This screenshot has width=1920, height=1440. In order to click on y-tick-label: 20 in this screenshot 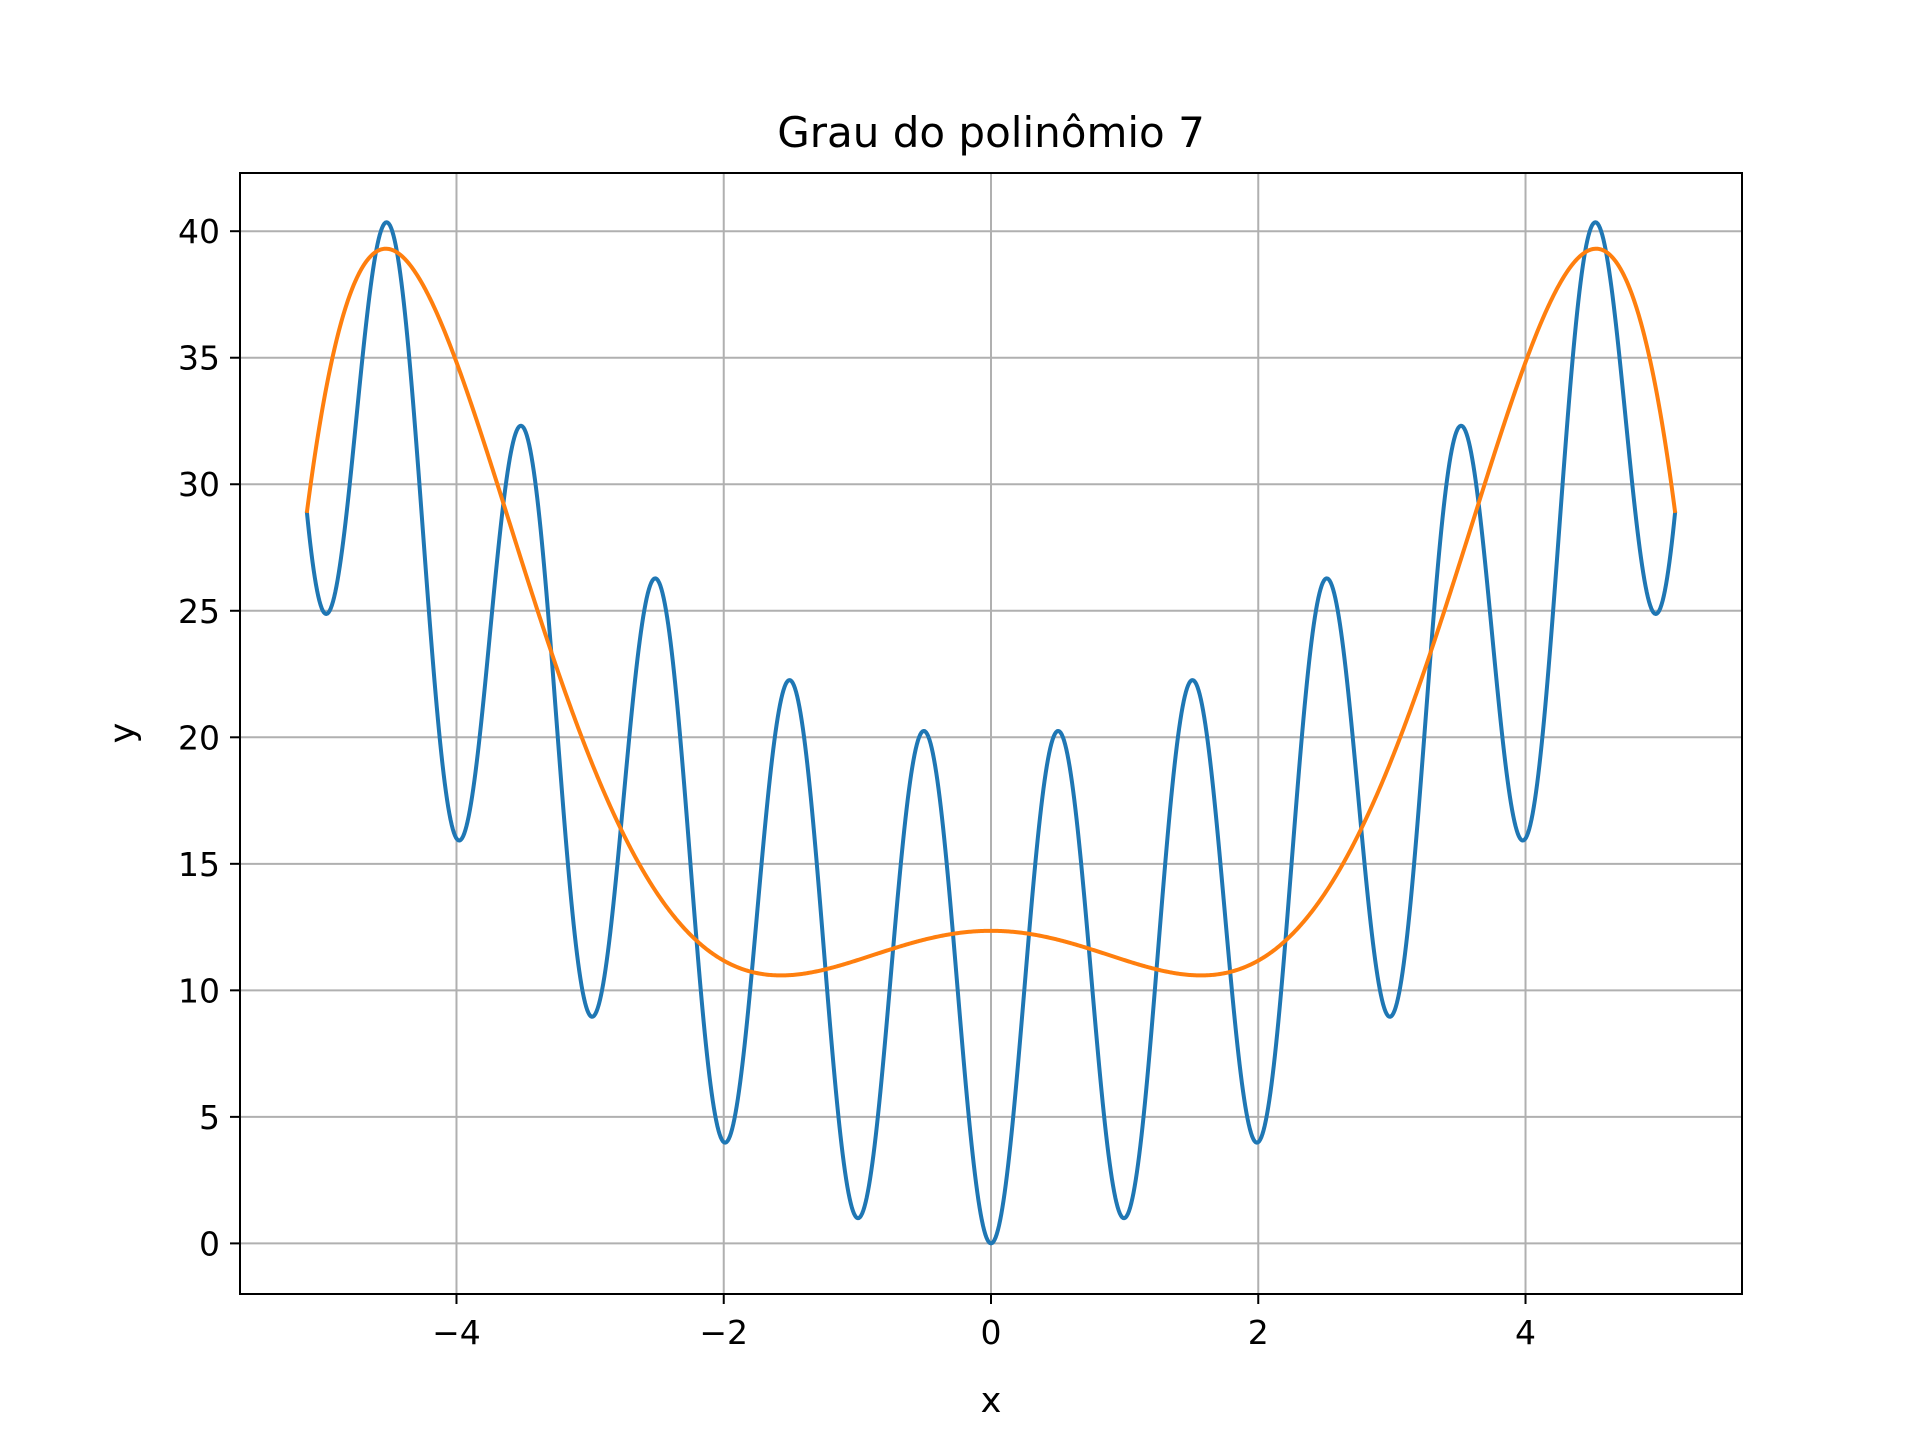, I will do `click(199, 737)`.